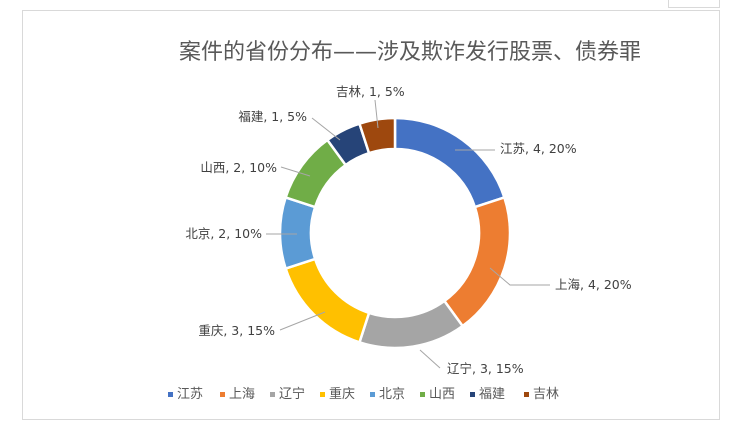  What do you see at coordinates (392, 394) in the screenshot?
I see `legend-label-北京: 北京` at bounding box center [392, 394].